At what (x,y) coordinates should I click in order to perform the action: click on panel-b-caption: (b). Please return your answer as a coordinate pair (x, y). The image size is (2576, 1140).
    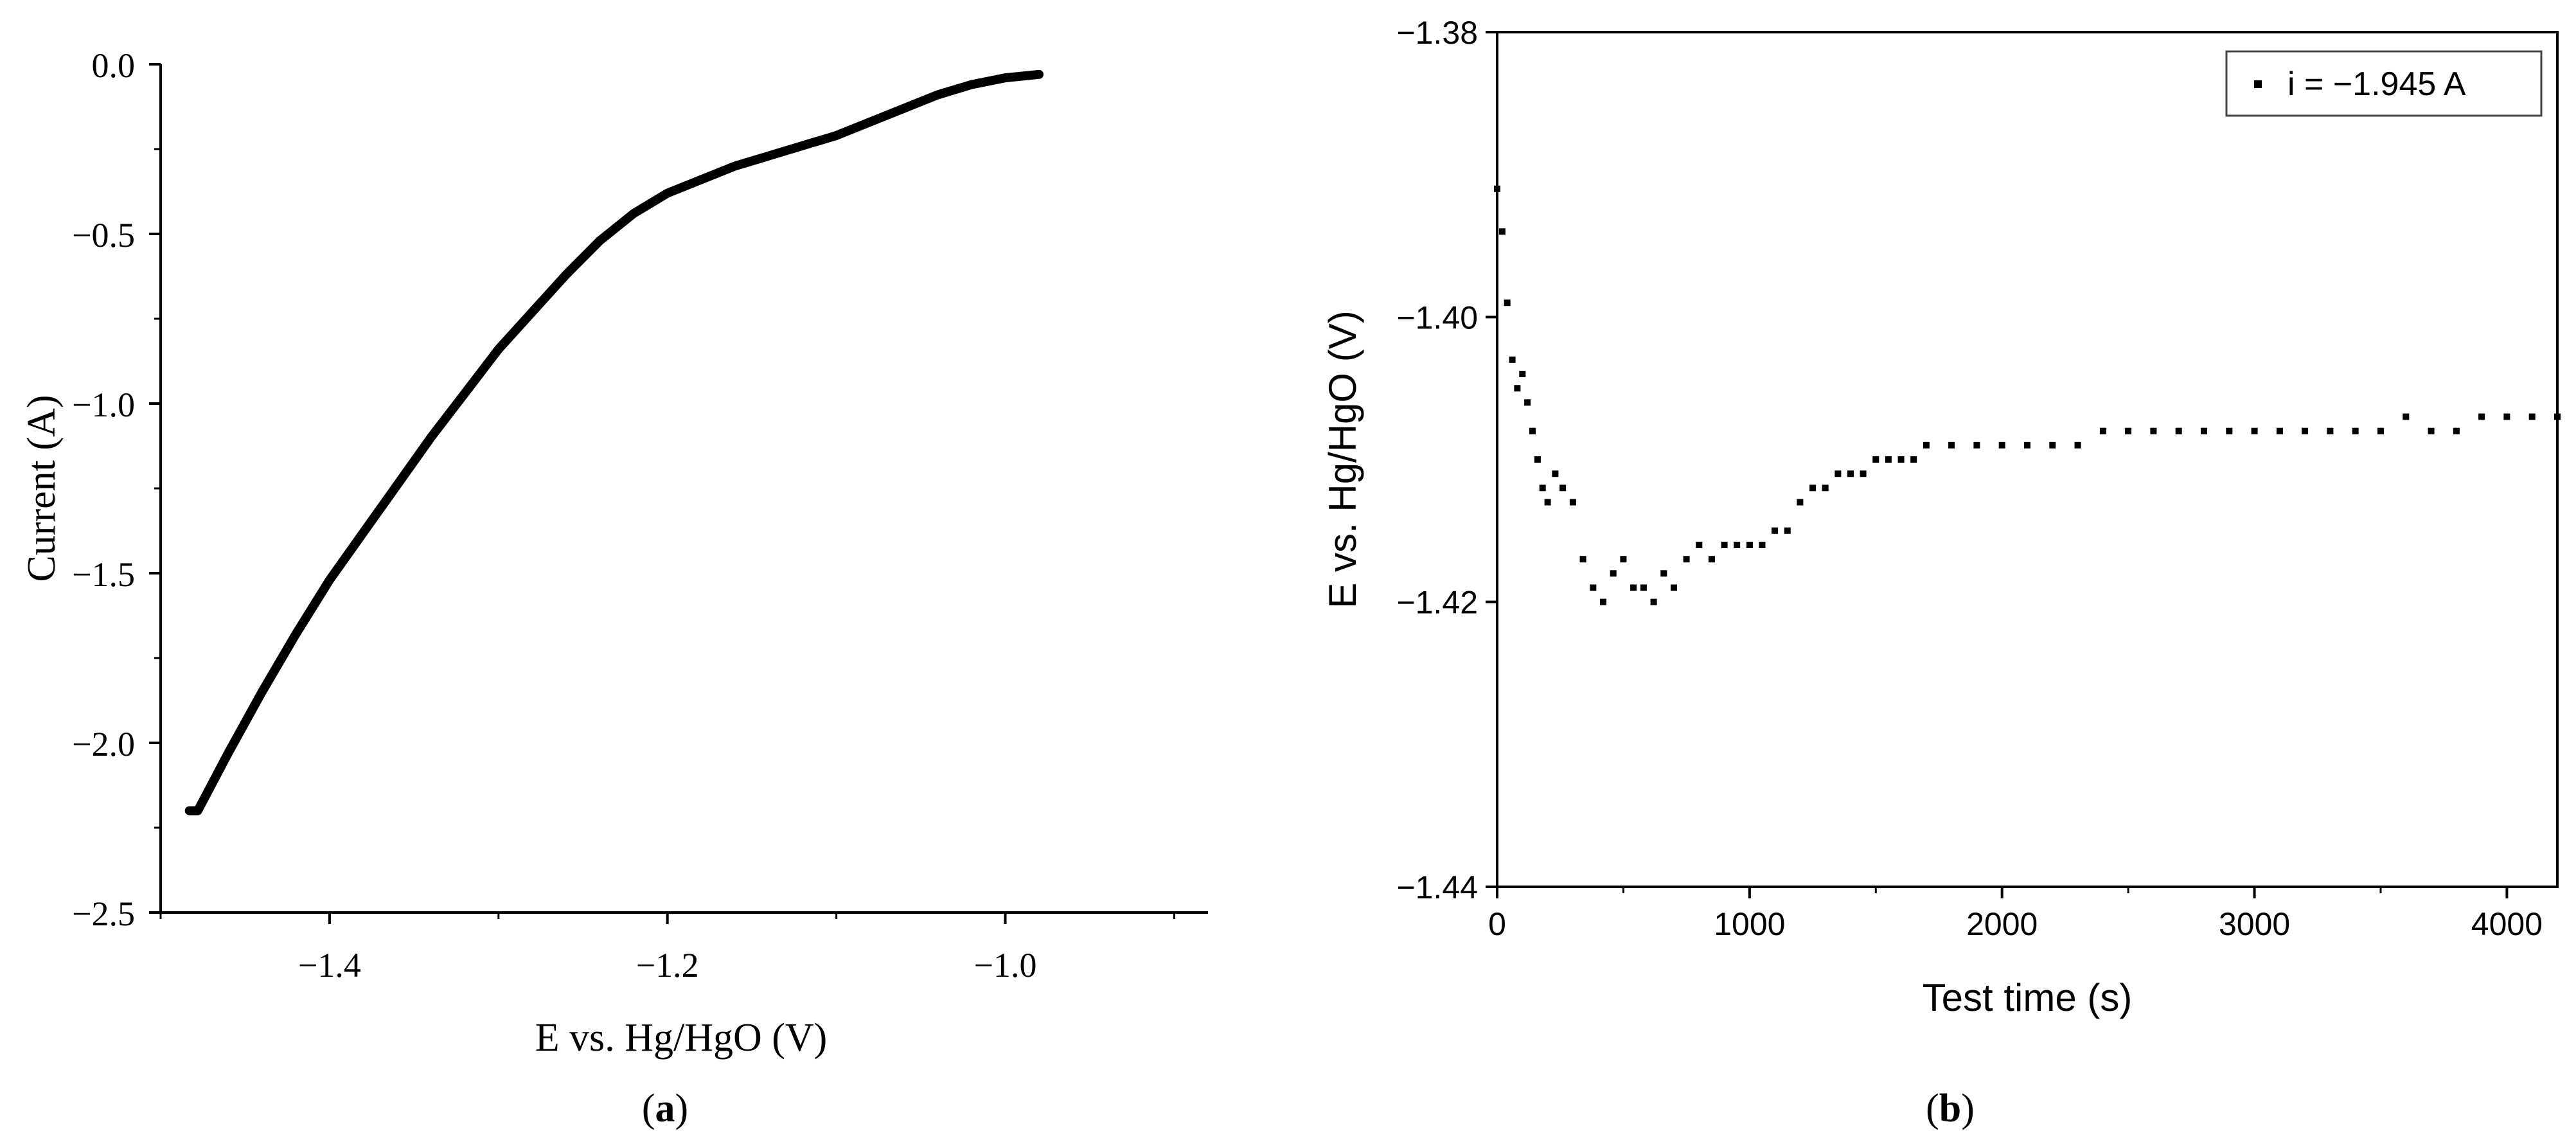
    Looking at the image, I should click on (1951, 1108).